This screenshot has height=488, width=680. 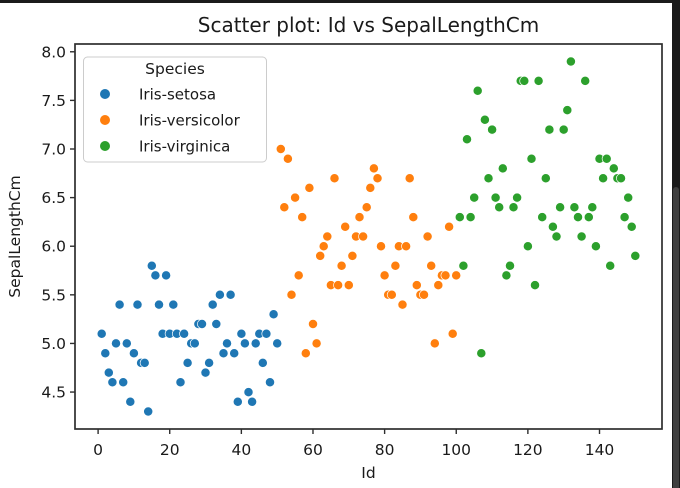 I want to click on window-edge-top, so click(x=340, y=1).